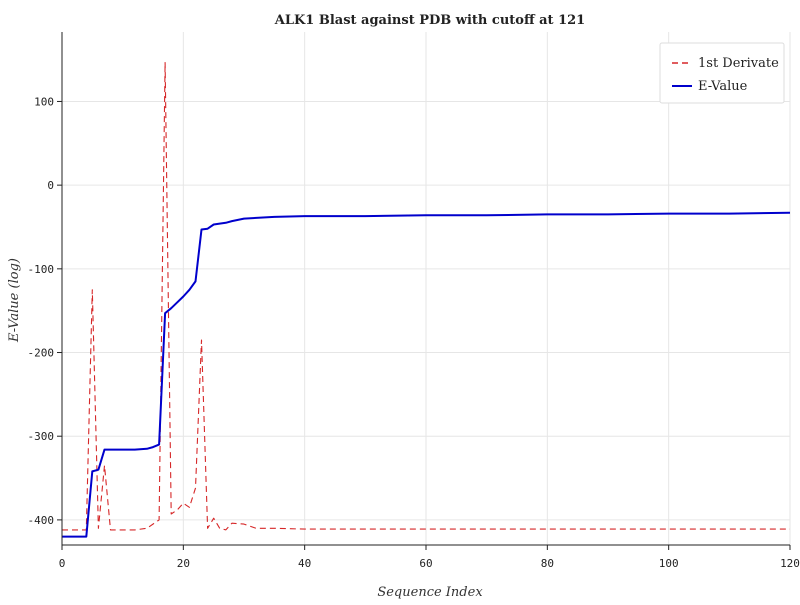  Describe the element at coordinates (44, 101) in the screenshot. I see `y-tick-label: 100` at that location.